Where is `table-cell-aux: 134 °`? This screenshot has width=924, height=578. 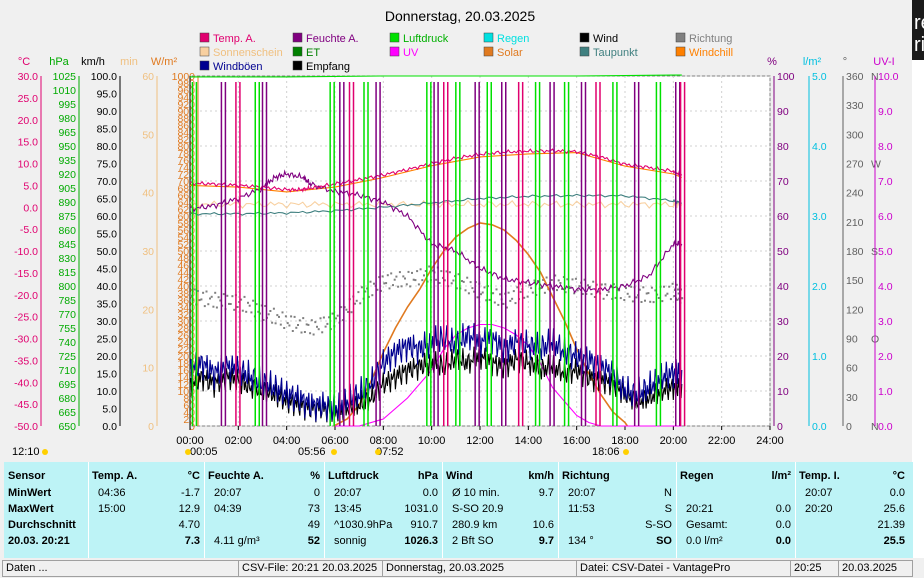
table-cell-aux: 134 ° is located at coordinates (581, 541).